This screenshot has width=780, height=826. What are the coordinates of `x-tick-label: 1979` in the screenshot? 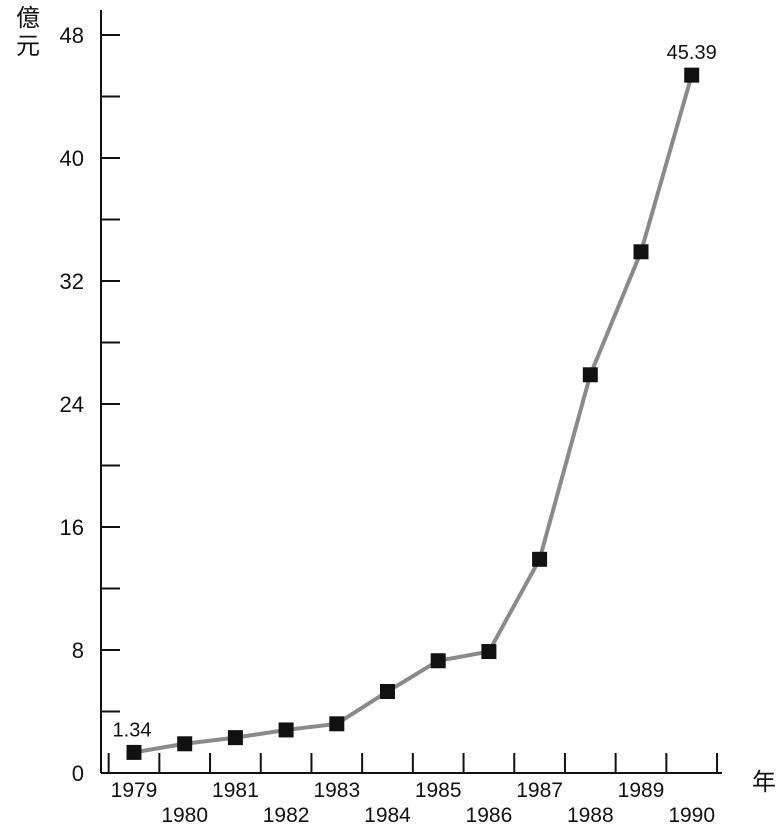 It's located at (134, 790).